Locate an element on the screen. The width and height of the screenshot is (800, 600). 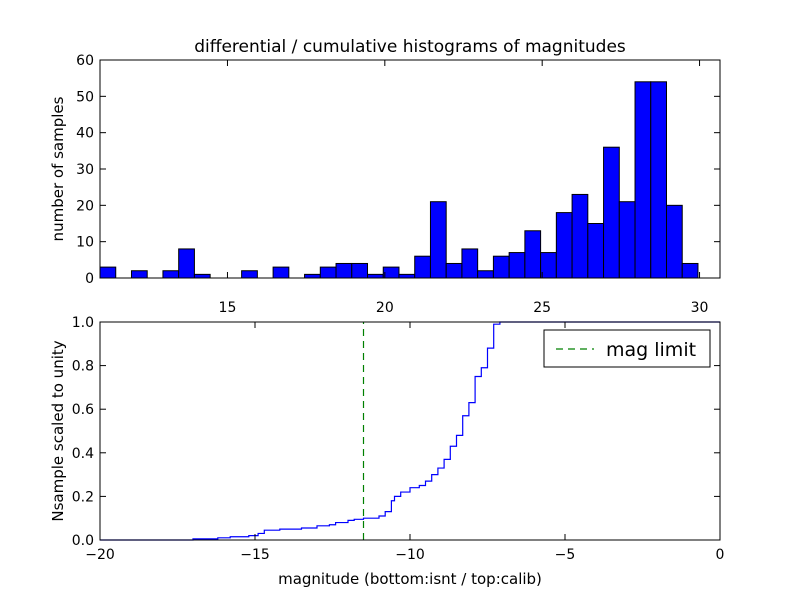
cumulative-y-tick-label: 1.0 is located at coordinates (83, 323).